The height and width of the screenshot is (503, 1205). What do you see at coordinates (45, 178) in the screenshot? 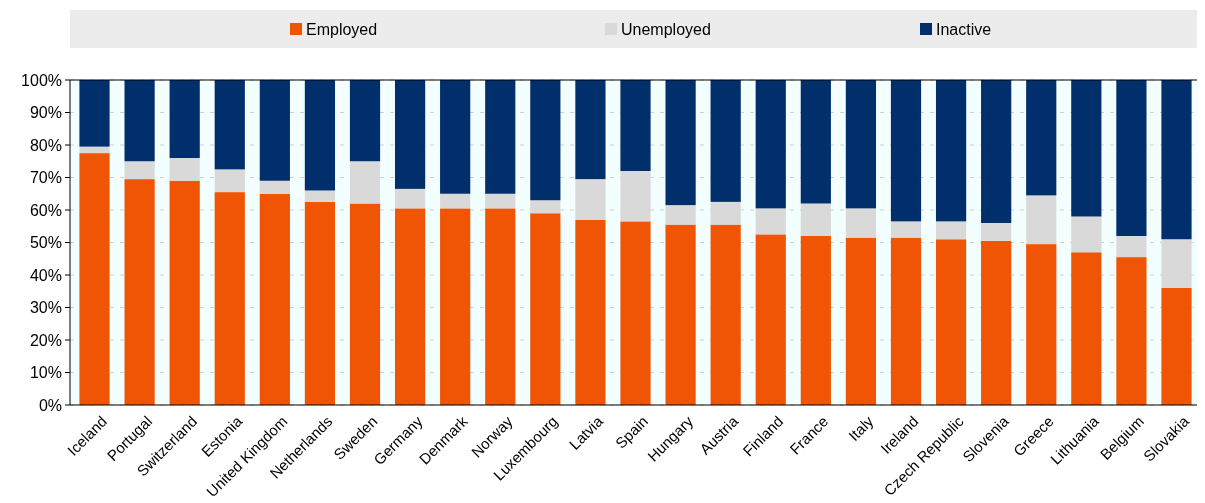
I see `y-tick-label: 70%` at bounding box center [45, 178].